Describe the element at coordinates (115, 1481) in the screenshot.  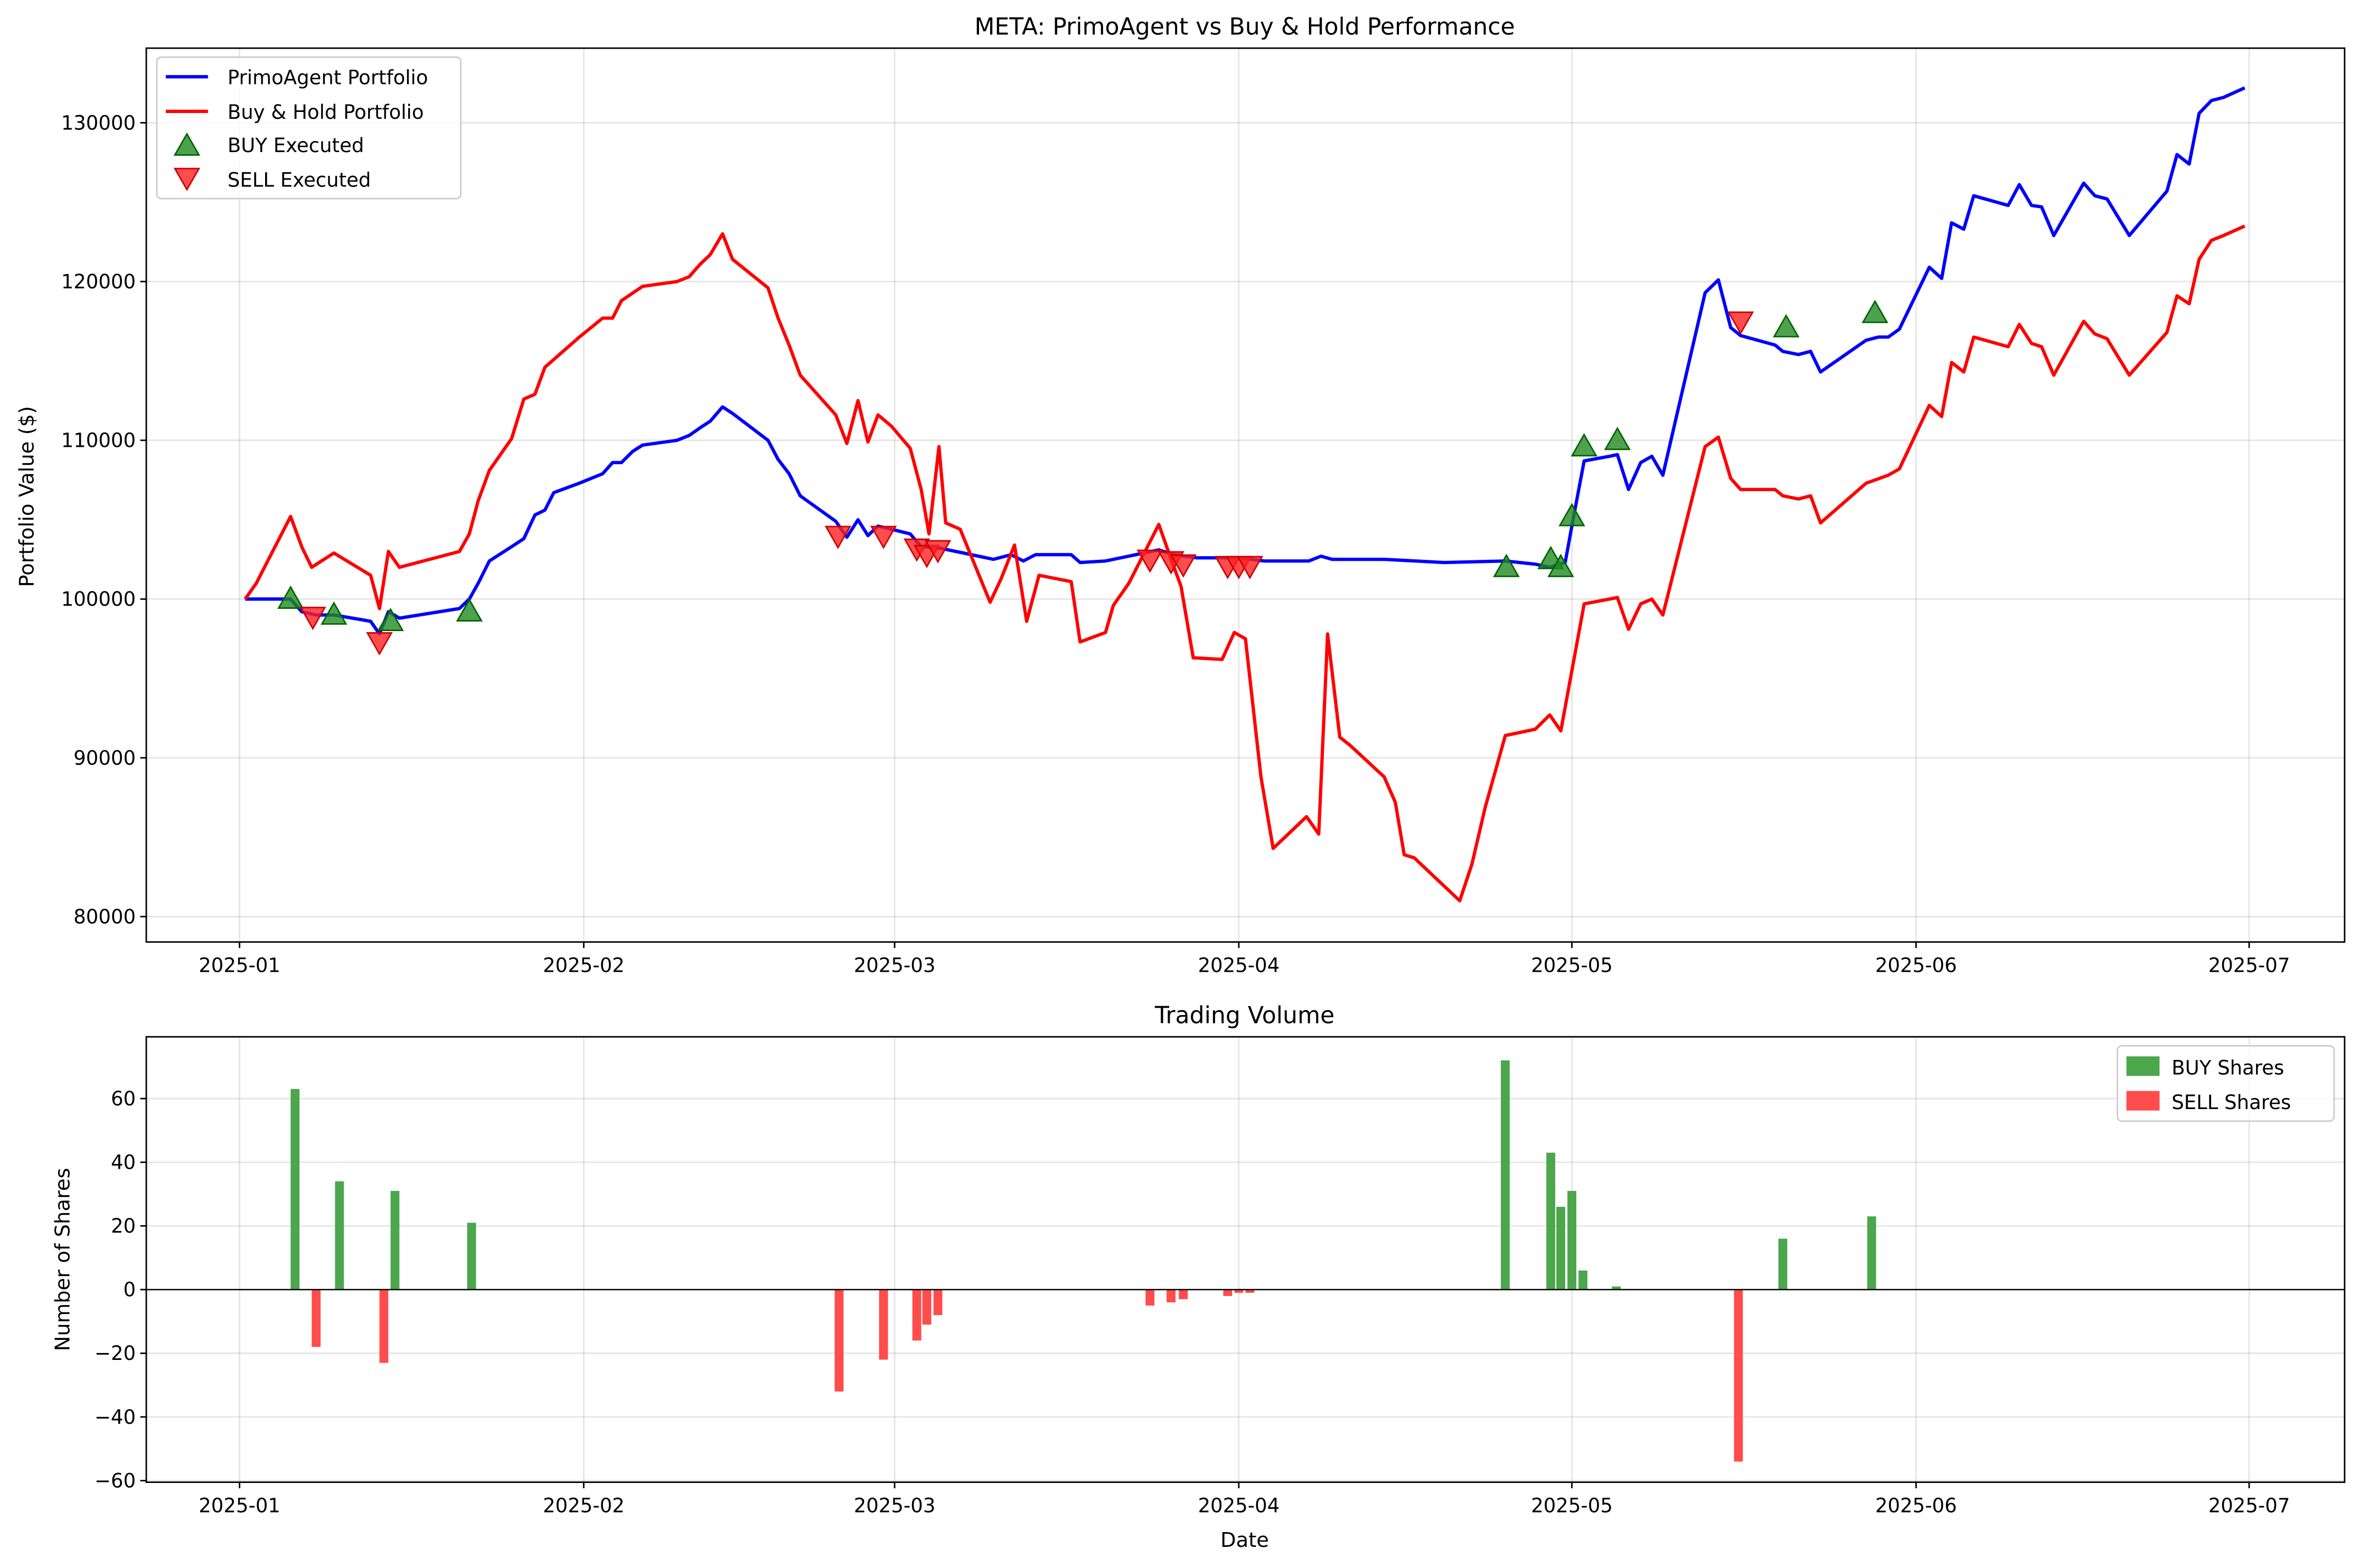
I see `y-tick-label: −60` at that location.